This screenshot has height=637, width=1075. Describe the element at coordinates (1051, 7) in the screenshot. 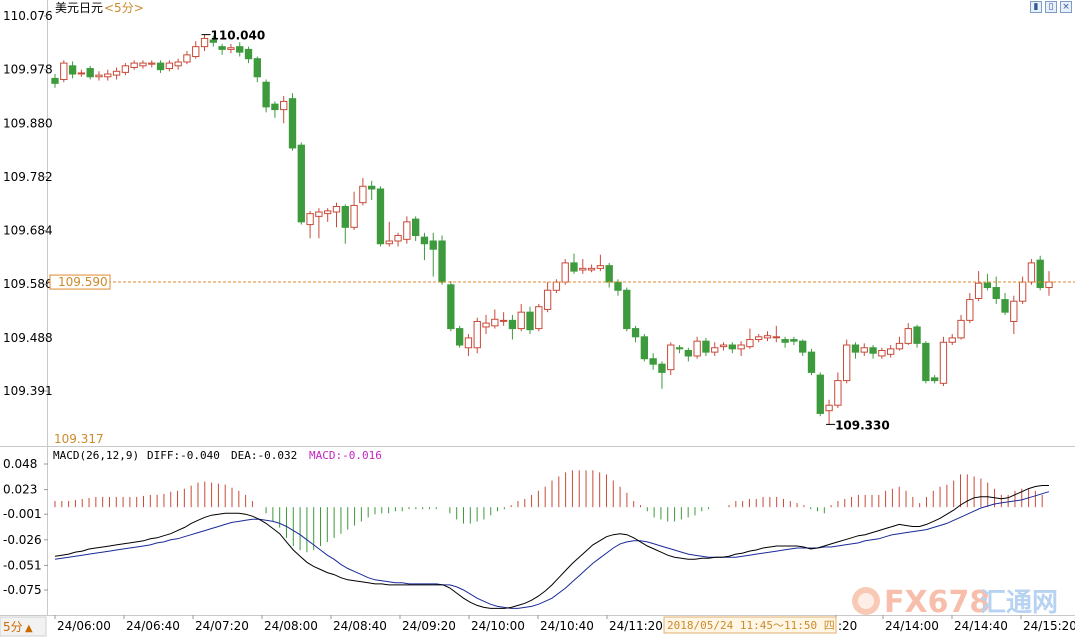

I see `candle-chart-icon: ▯` at that location.